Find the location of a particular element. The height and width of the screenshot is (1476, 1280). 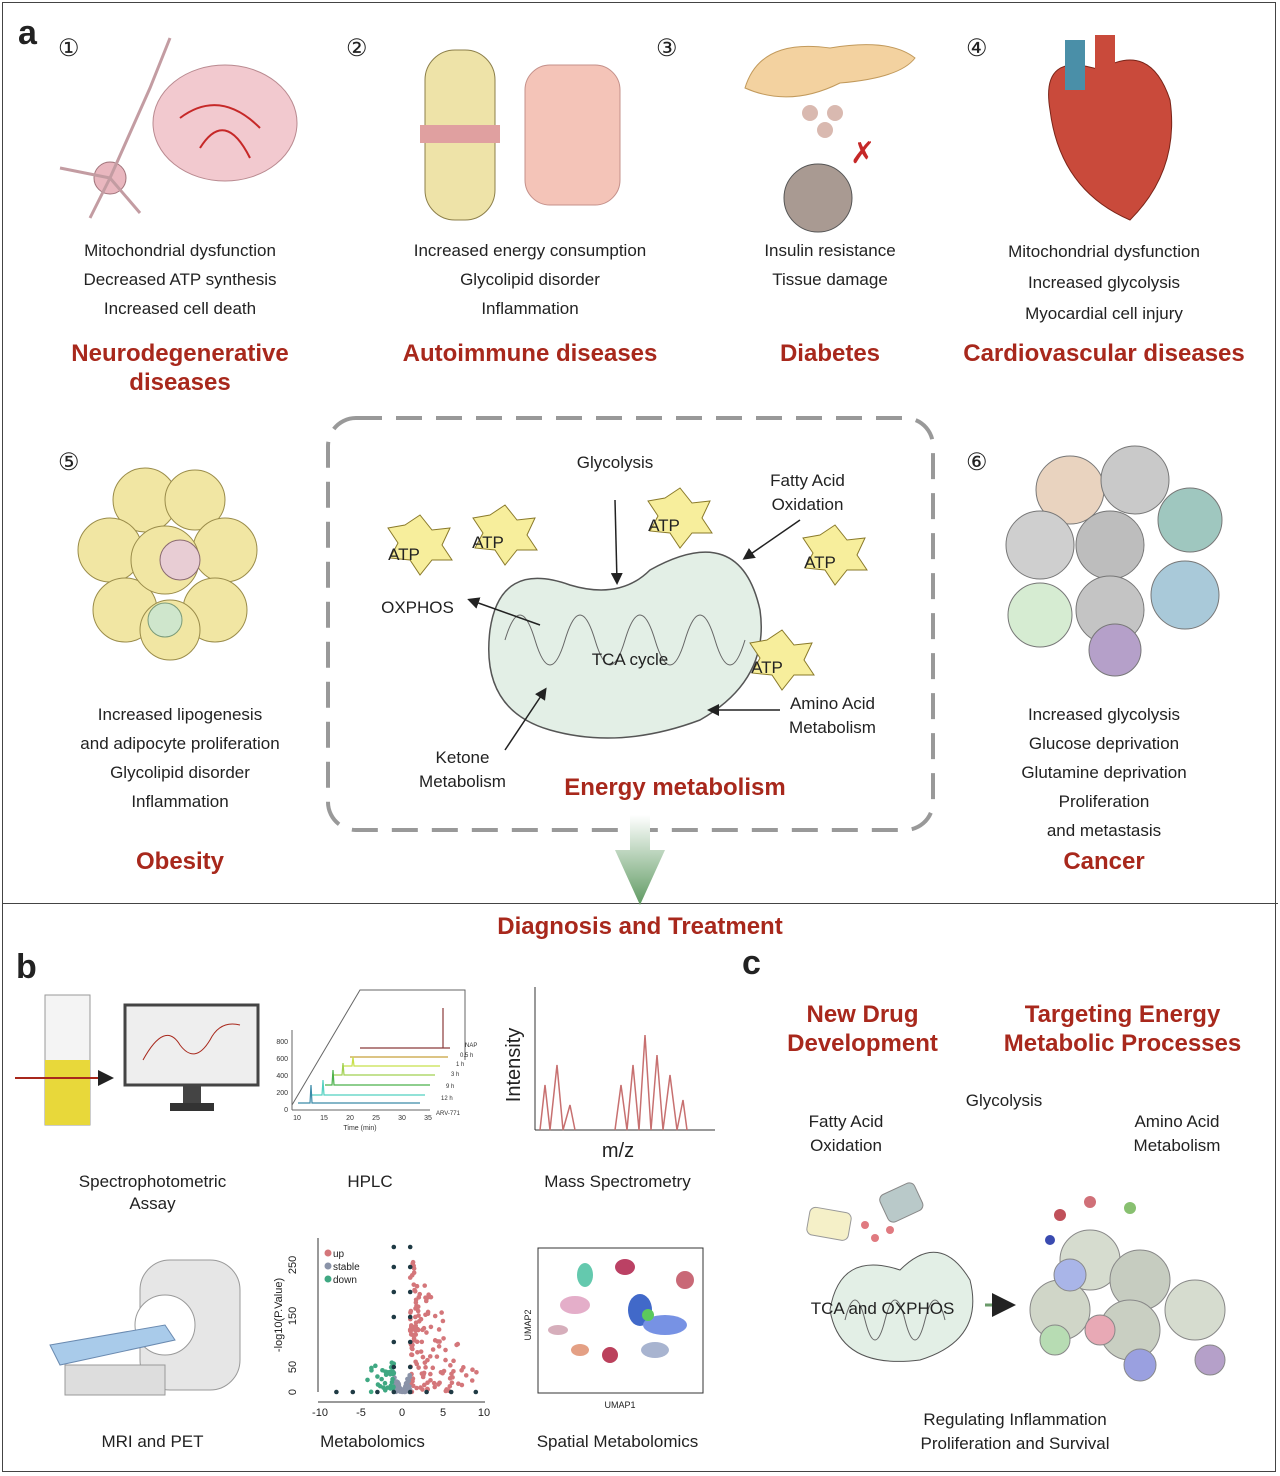

tca-label: TCA cycle is located at coordinates (630, 659).